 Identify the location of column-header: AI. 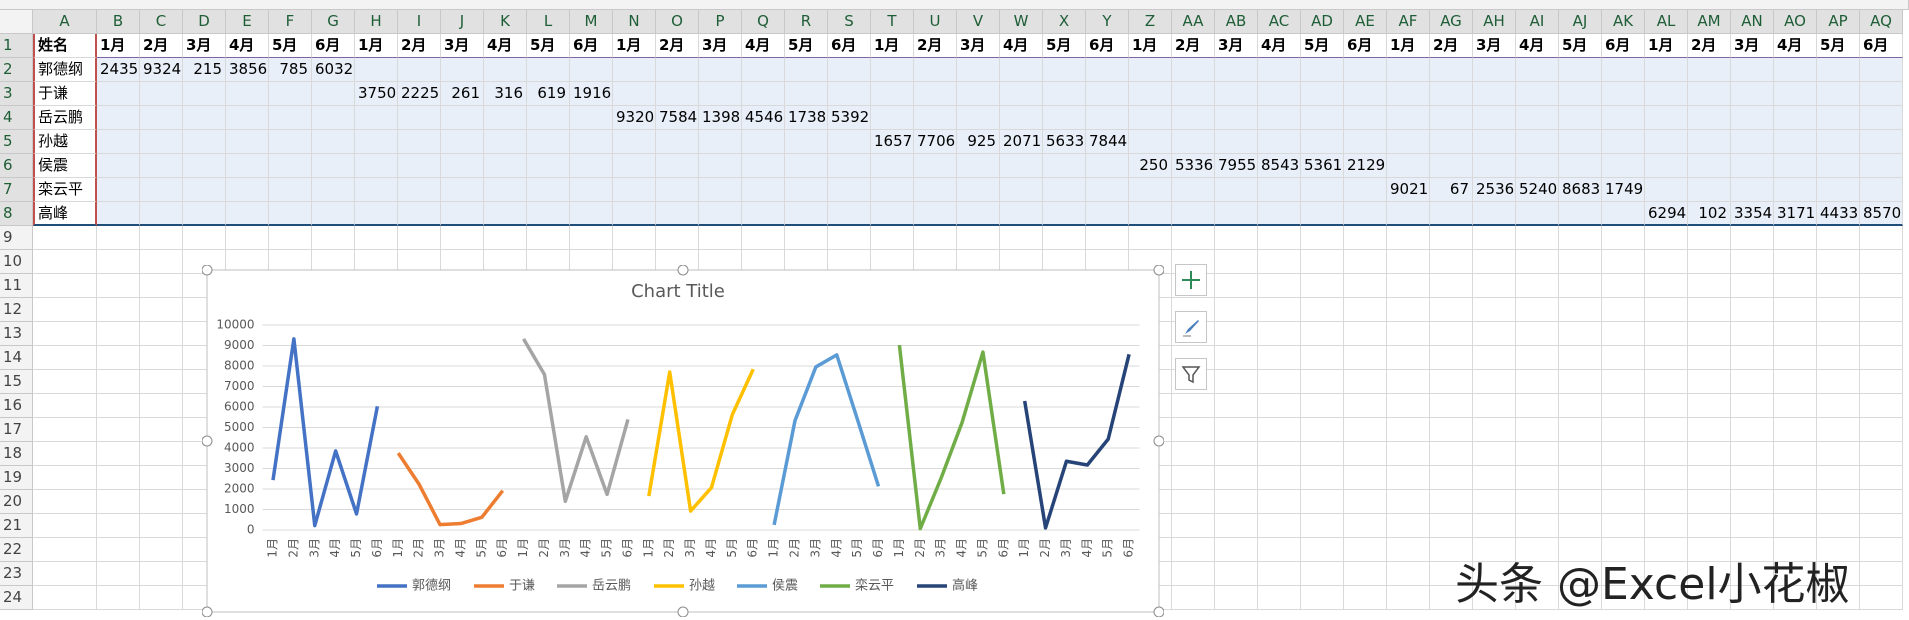
(1537, 22).